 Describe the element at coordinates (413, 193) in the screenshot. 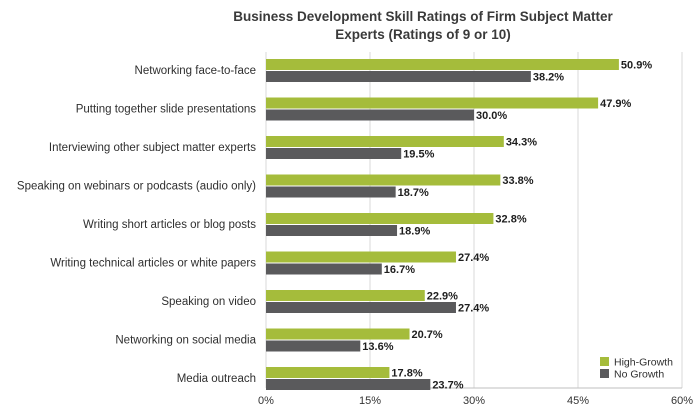

I see `data-label: 18.7%` at that location.